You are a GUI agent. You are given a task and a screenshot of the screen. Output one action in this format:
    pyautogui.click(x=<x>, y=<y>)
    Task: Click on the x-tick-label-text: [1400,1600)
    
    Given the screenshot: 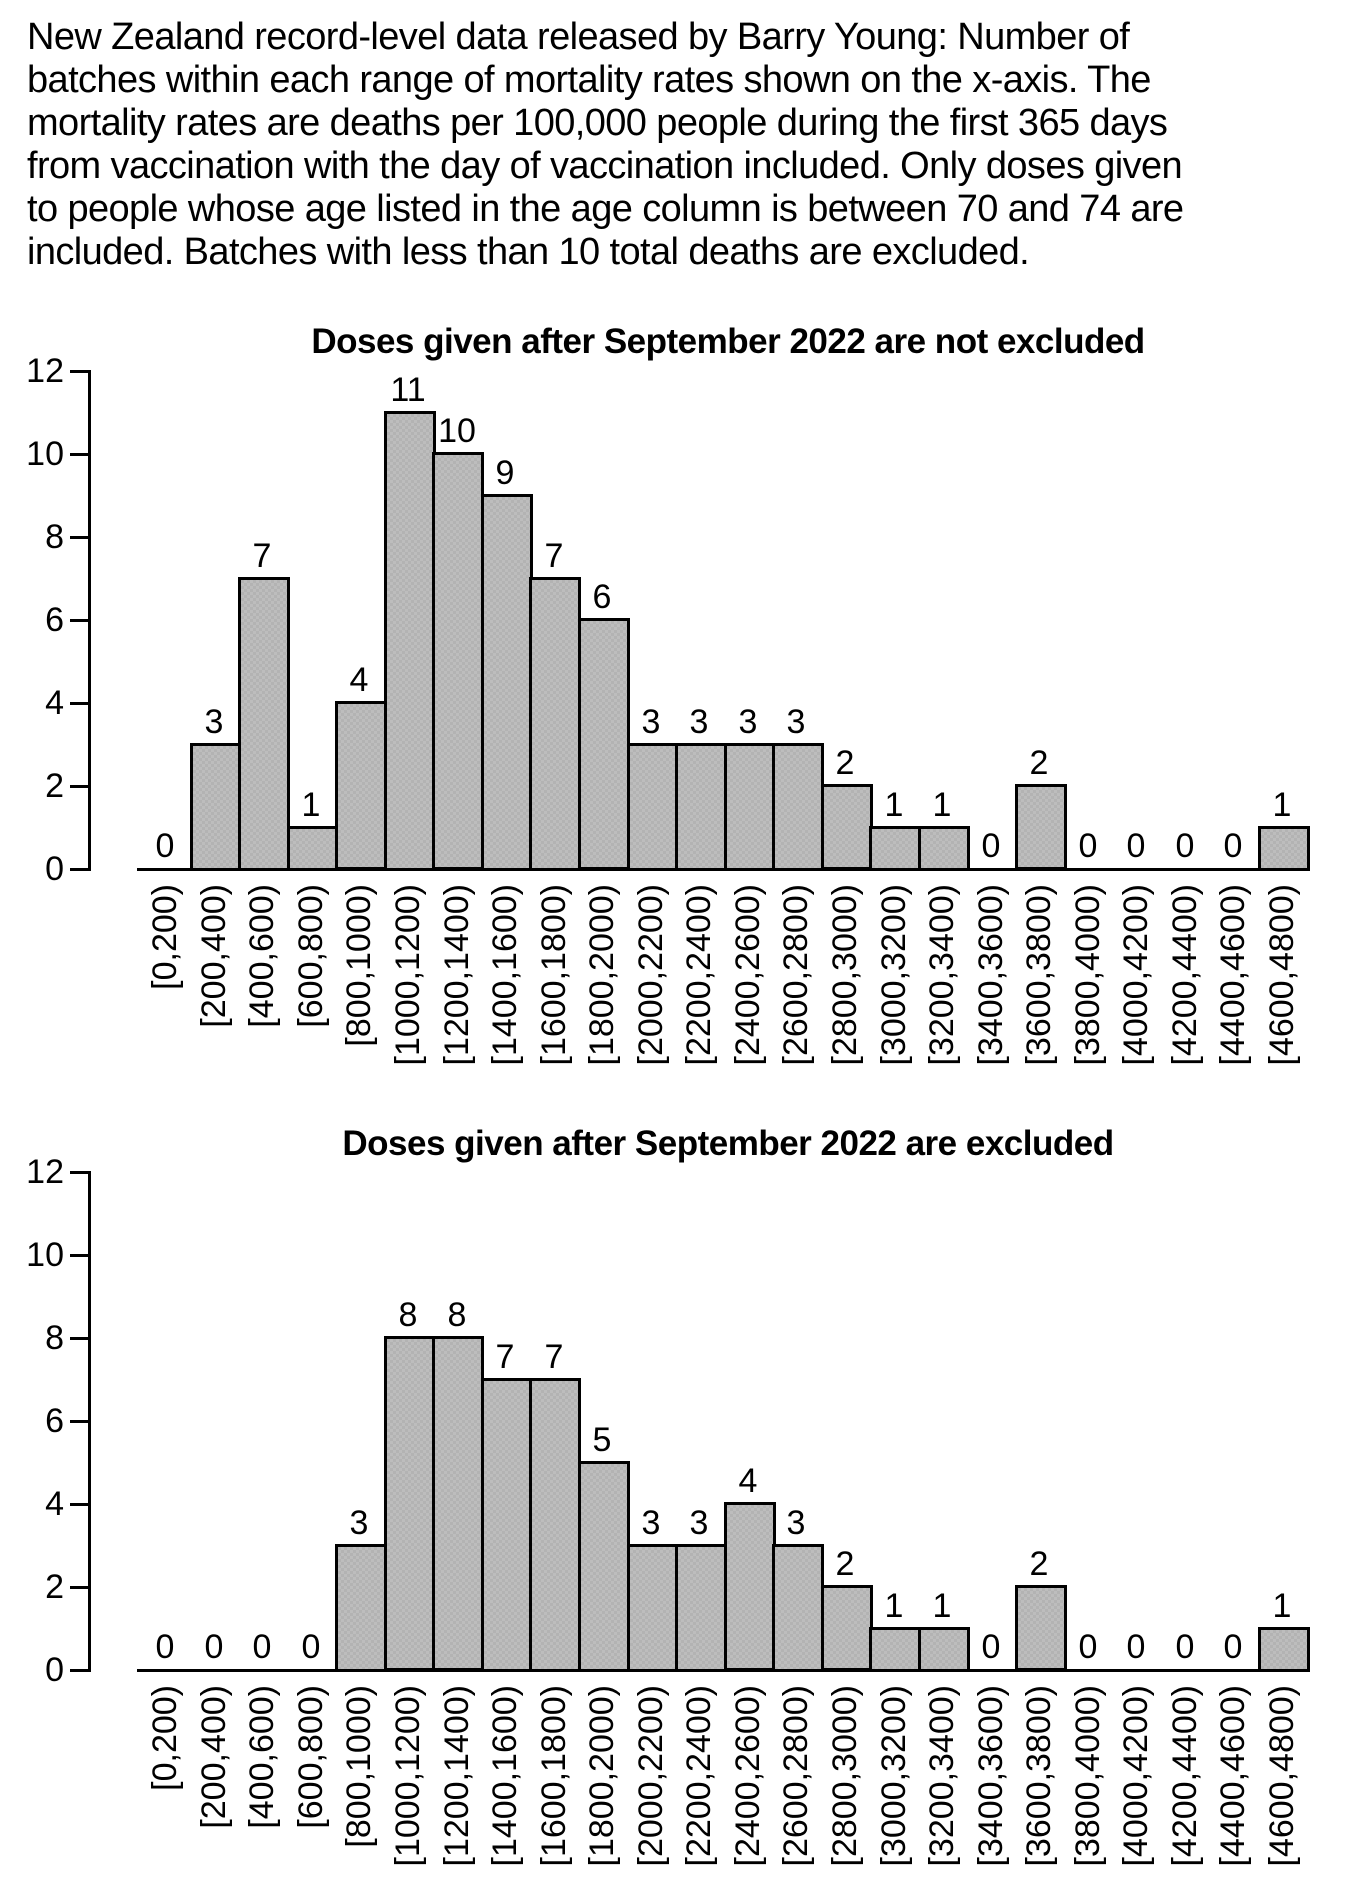 What is the action you would take?
    pyautogui.click(x=505, y=1776)
    